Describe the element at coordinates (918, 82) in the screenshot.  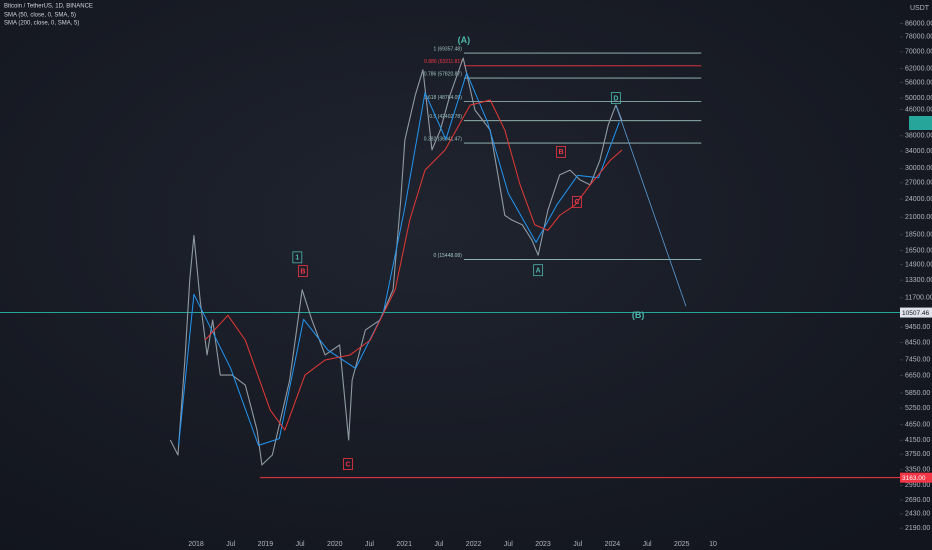
I see `y-tick-label: 56000.00` at that location.